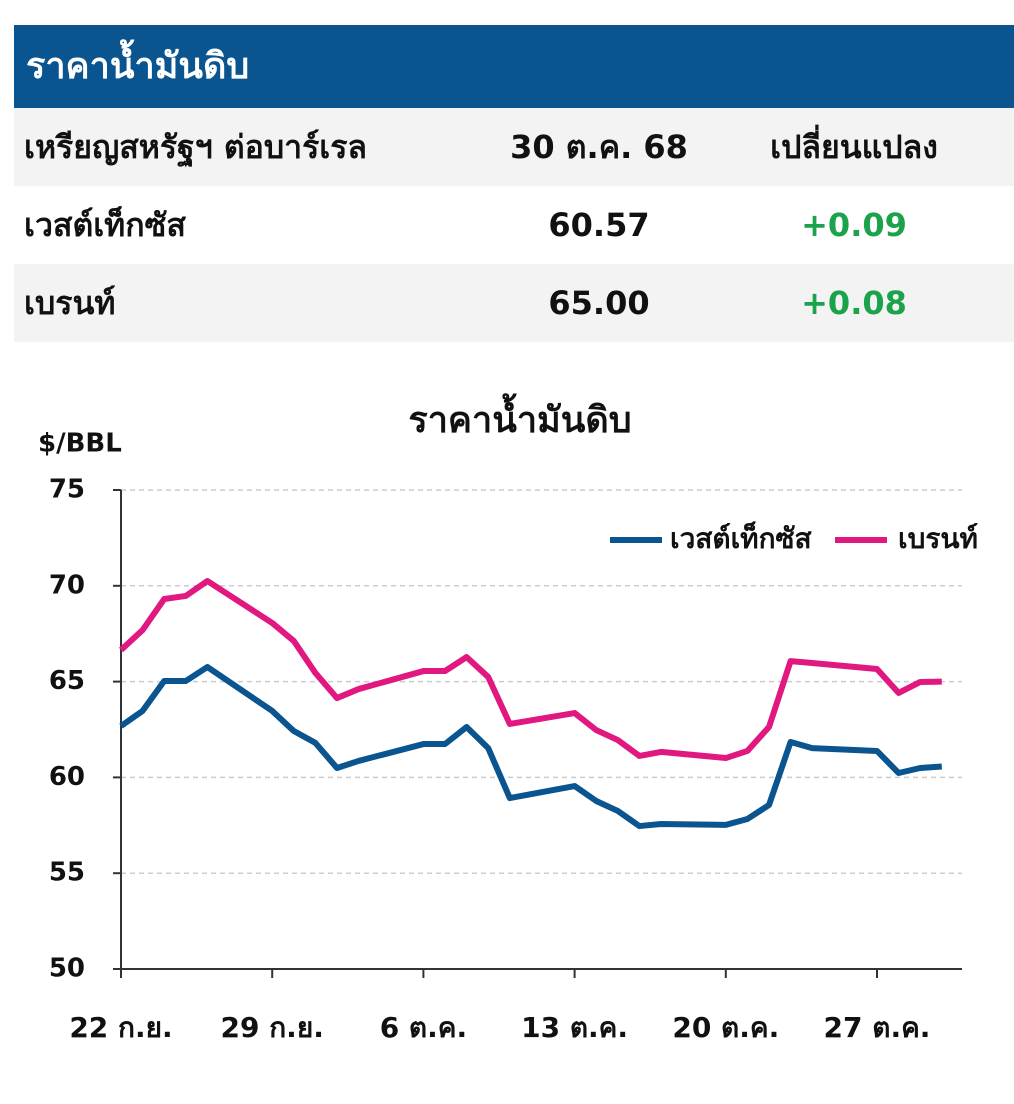 This screenshot has width=1014, height=1104. What do you see at coordinates (67, 490) in the screenshot?
I see `y-tick-label: 75` at bounding box center [67, 490].